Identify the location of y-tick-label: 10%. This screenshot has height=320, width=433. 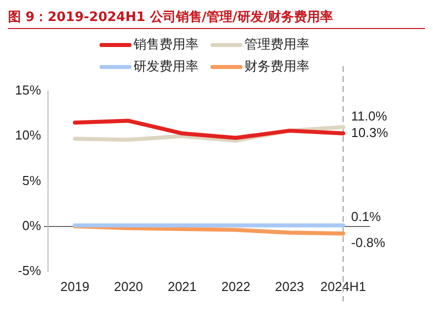
(28, 135).